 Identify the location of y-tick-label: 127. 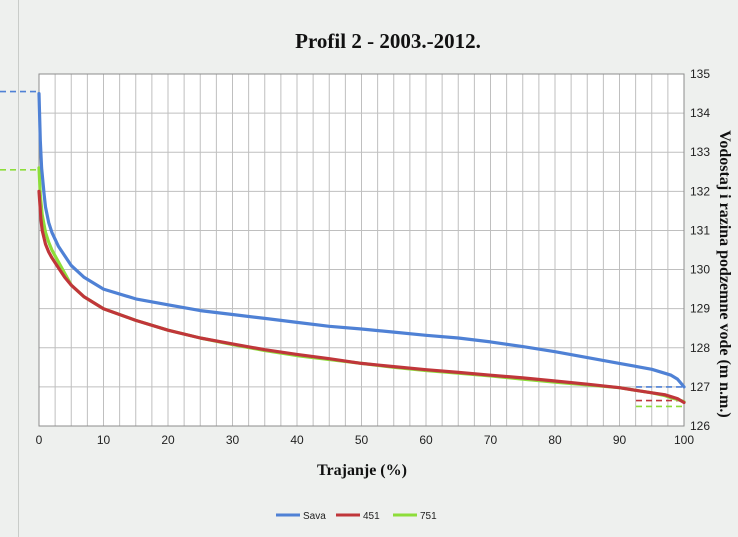
(700, 387).